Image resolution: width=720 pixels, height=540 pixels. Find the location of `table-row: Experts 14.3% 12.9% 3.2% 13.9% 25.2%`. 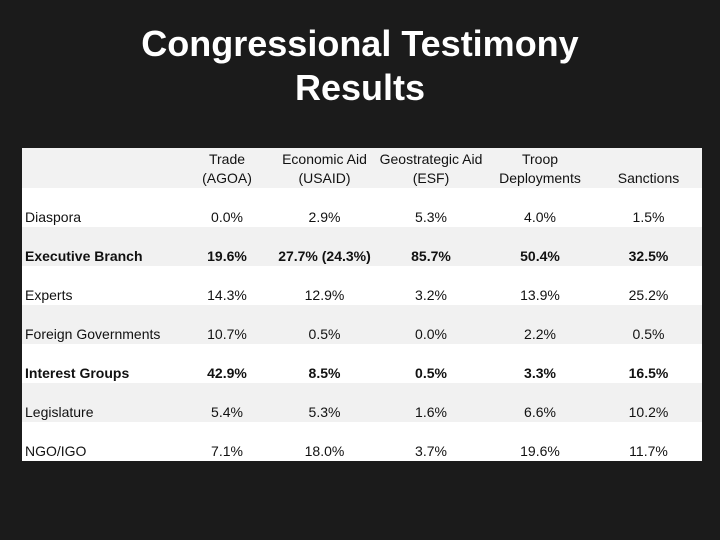

table-row: Experts 14.3% 12.9% 3.2% 13.9% 25.2% is located at coordinates (362, 285).